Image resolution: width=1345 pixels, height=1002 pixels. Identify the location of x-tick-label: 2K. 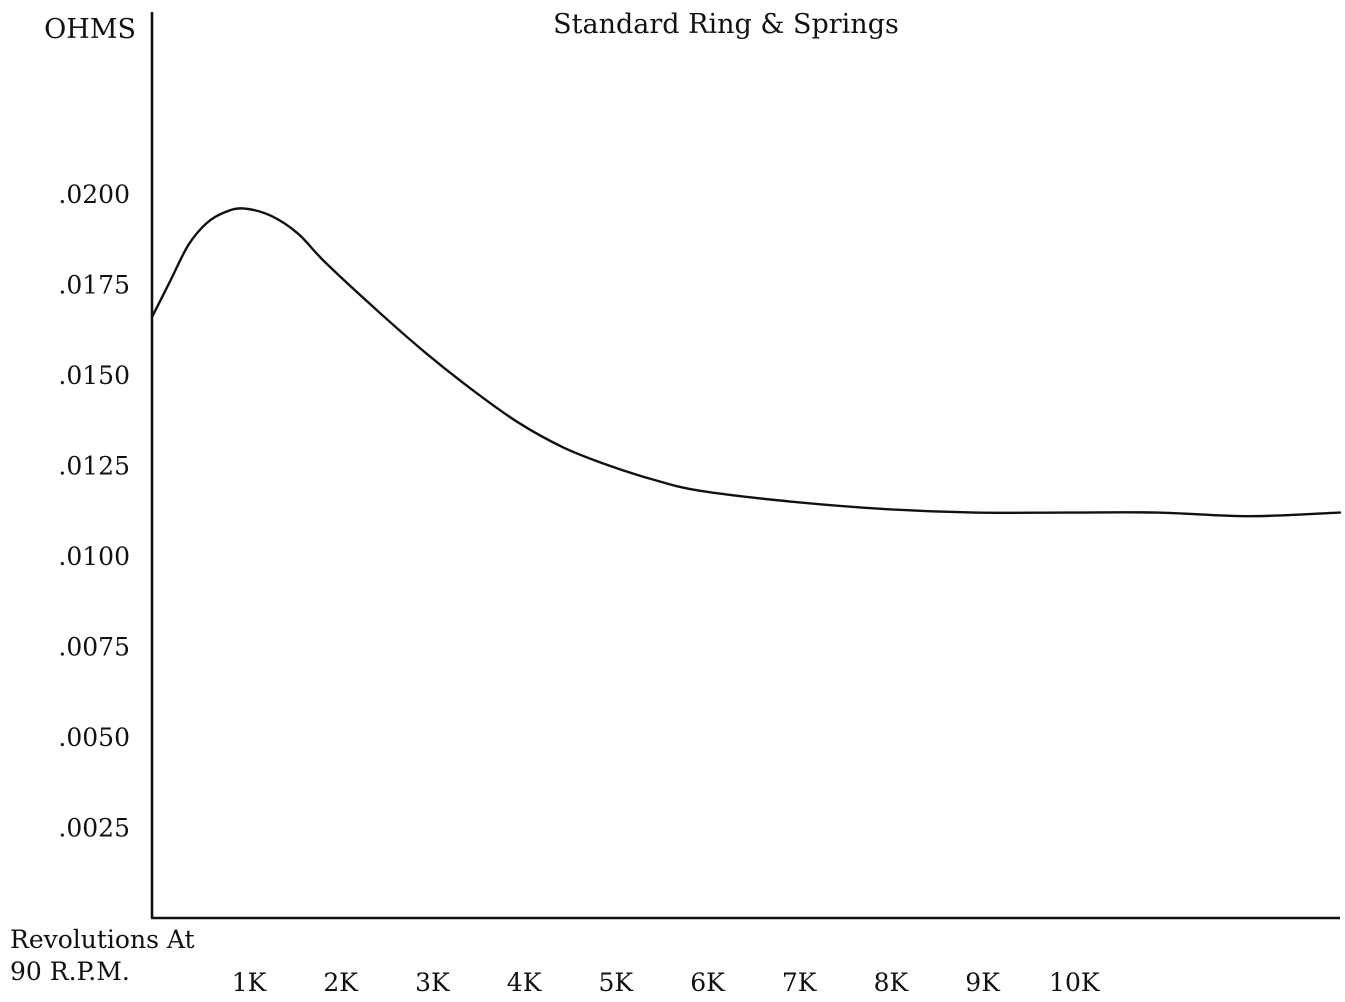
(341, 982).